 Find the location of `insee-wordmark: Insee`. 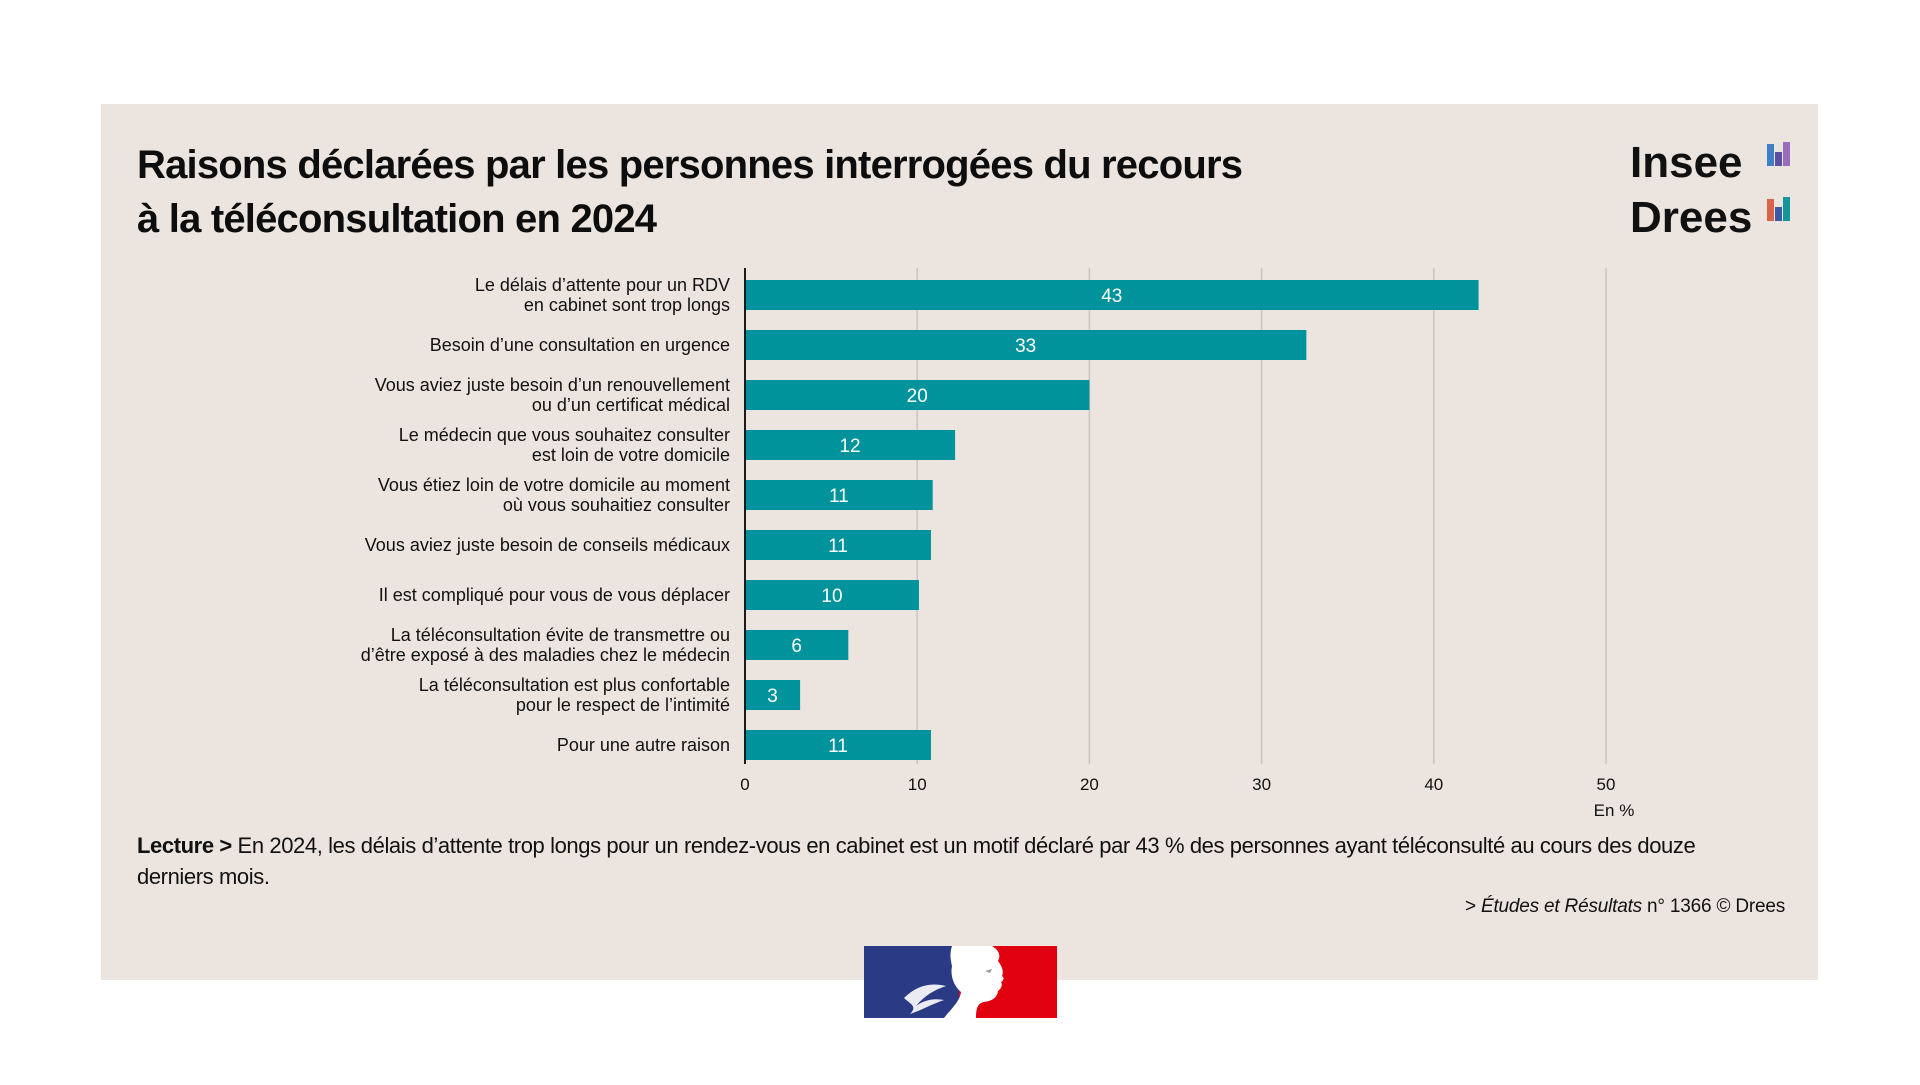

insee-wordmark: Insee is located at coordinates (1686, 162).